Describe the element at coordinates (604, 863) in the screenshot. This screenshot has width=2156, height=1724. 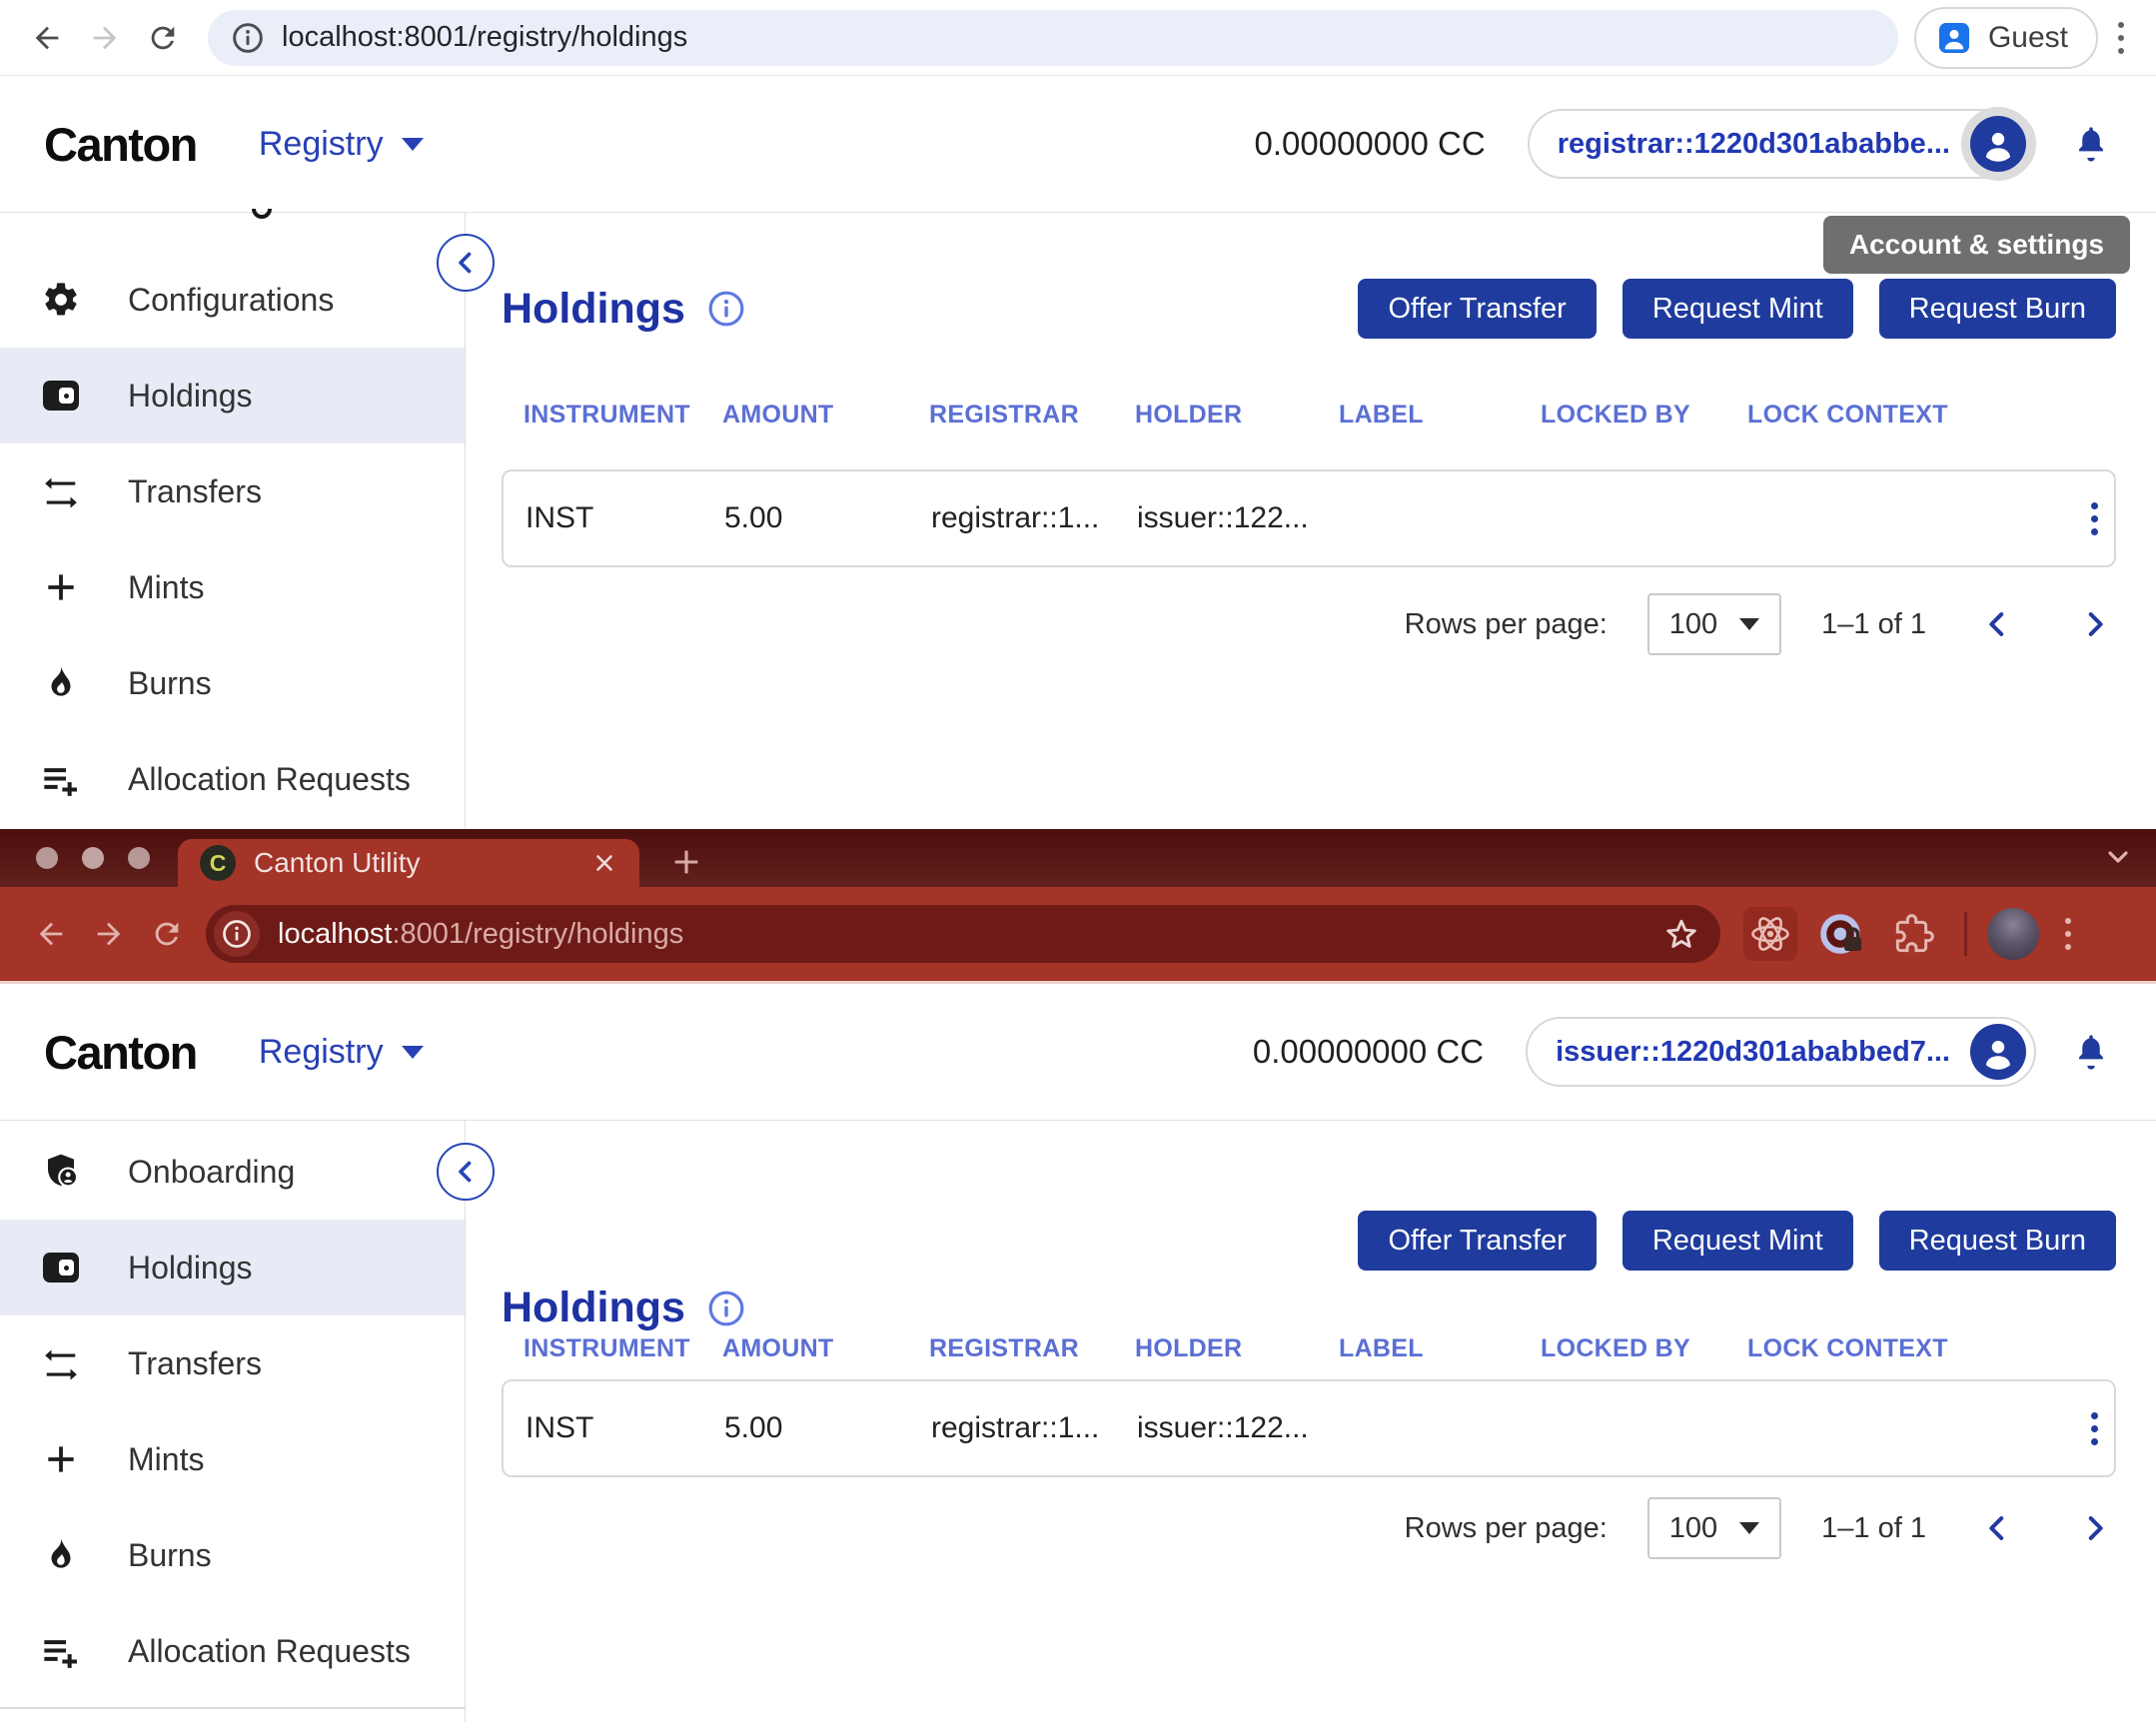
I see `tab-close-icon` at that location.